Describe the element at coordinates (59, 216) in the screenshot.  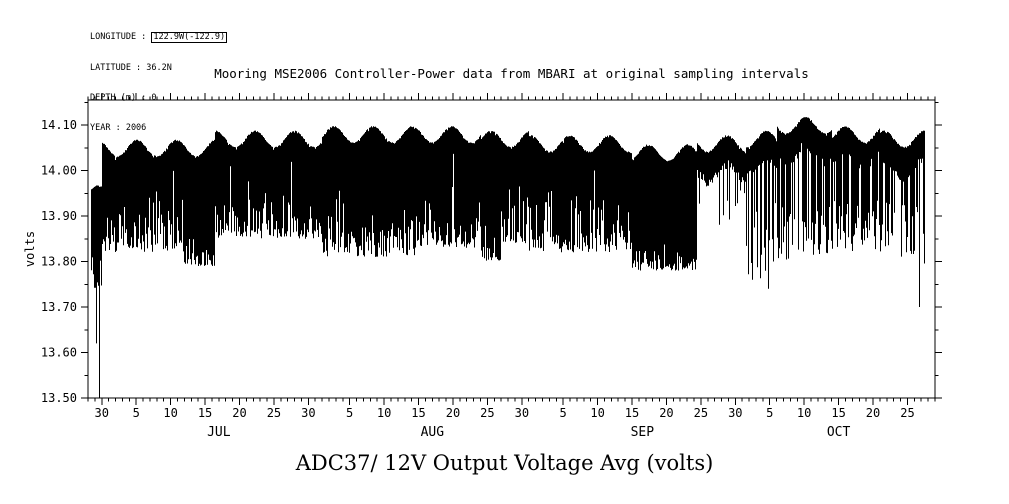
I see `y-axis-tick-label: 13.90` at that location.